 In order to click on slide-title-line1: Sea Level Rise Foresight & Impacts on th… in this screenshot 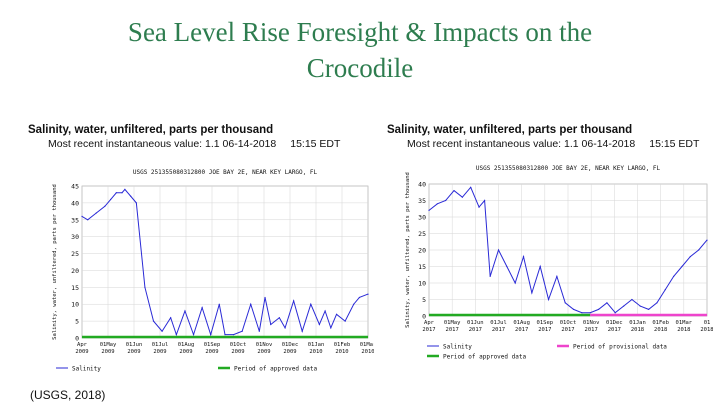, I will do `click(360, 32)`.